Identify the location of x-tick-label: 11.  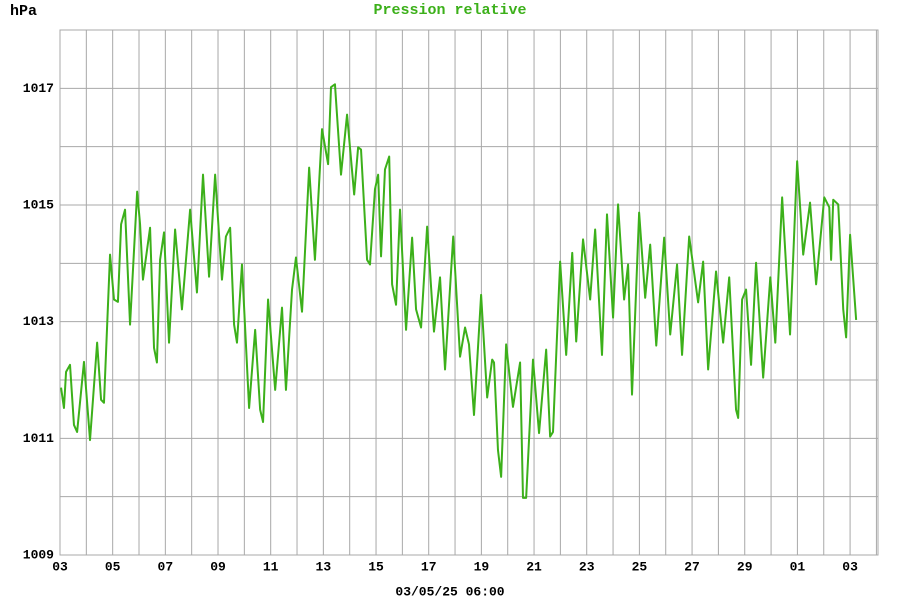
(271, 566).